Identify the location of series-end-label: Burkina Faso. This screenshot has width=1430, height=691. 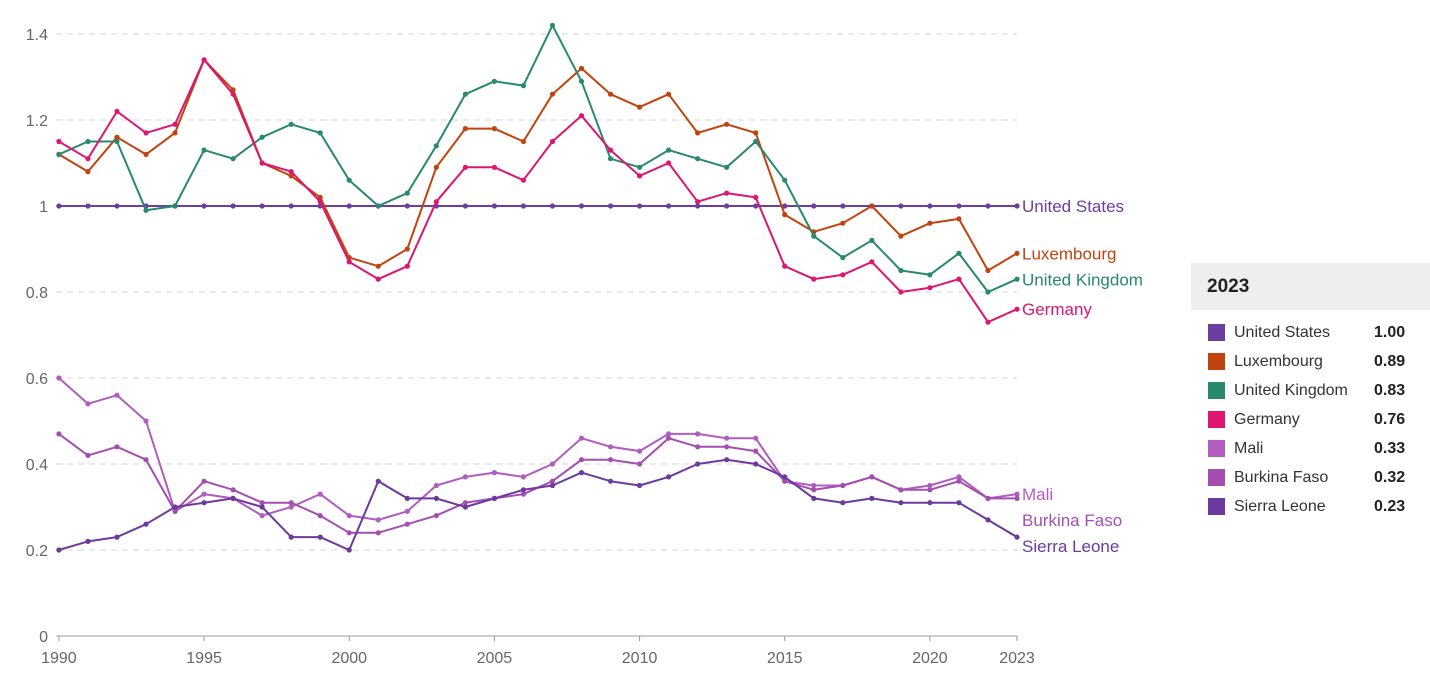
(1072, 520).